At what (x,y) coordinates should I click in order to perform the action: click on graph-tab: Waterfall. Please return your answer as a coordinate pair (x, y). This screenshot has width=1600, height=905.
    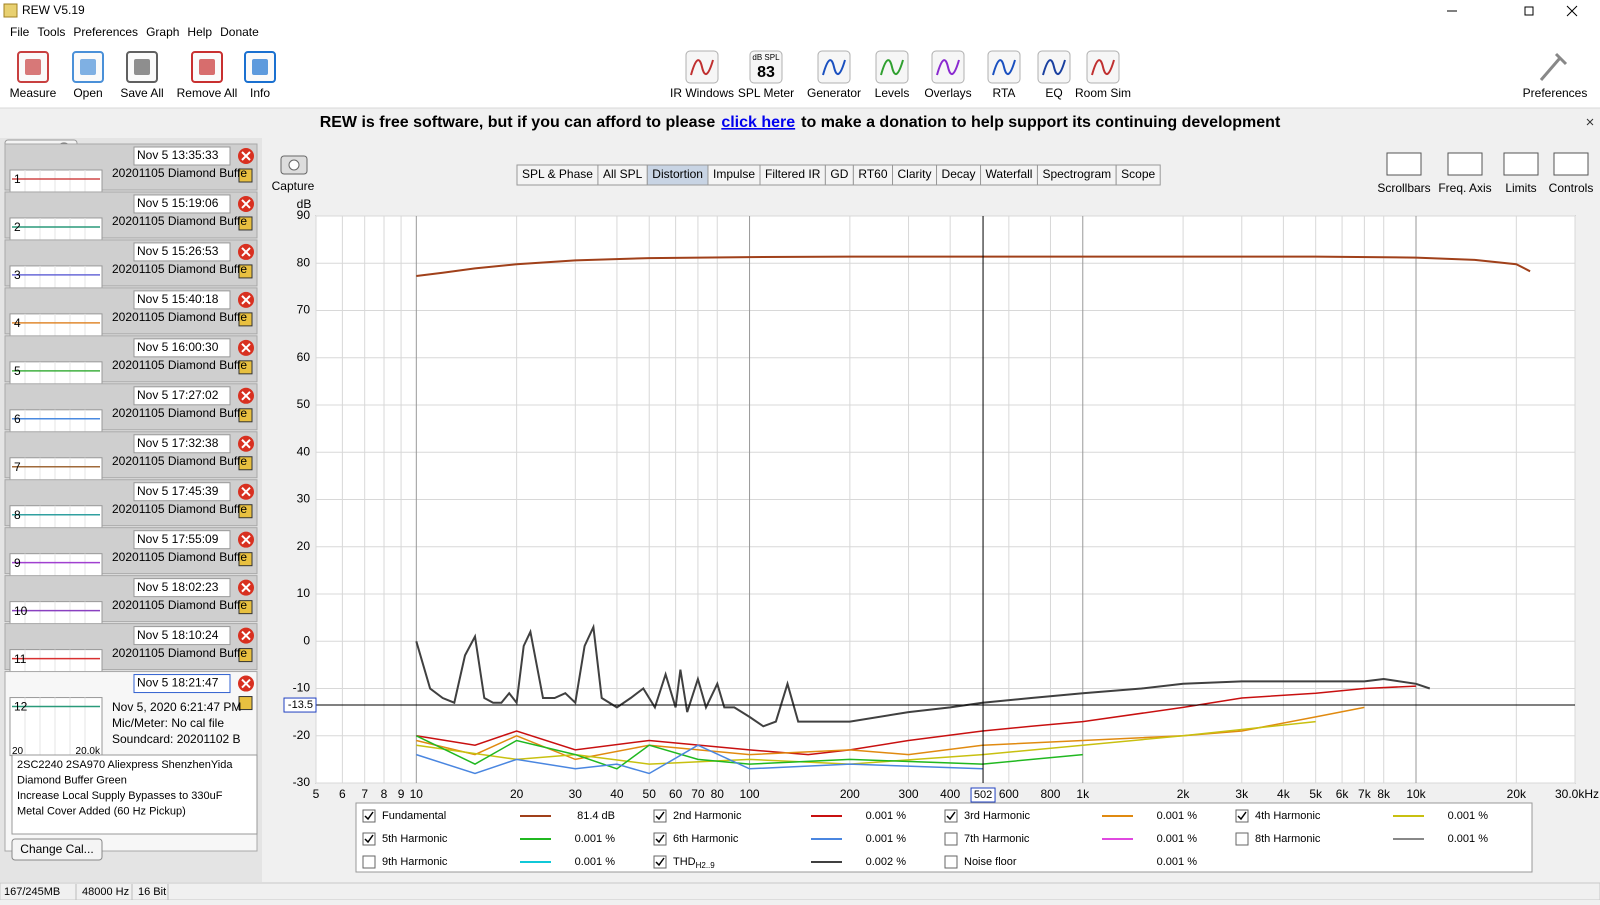
    Looking at the image, I should click on (1009, 175).